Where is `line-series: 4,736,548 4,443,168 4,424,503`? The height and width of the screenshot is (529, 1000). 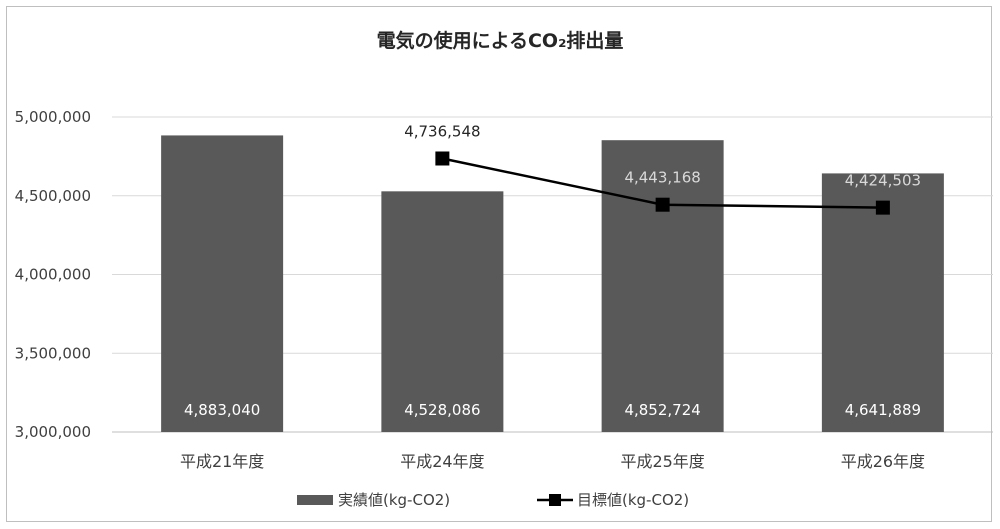 line-series: 4,736,548 4,443,168 4,424,503 is located at coordinates (662, 168).